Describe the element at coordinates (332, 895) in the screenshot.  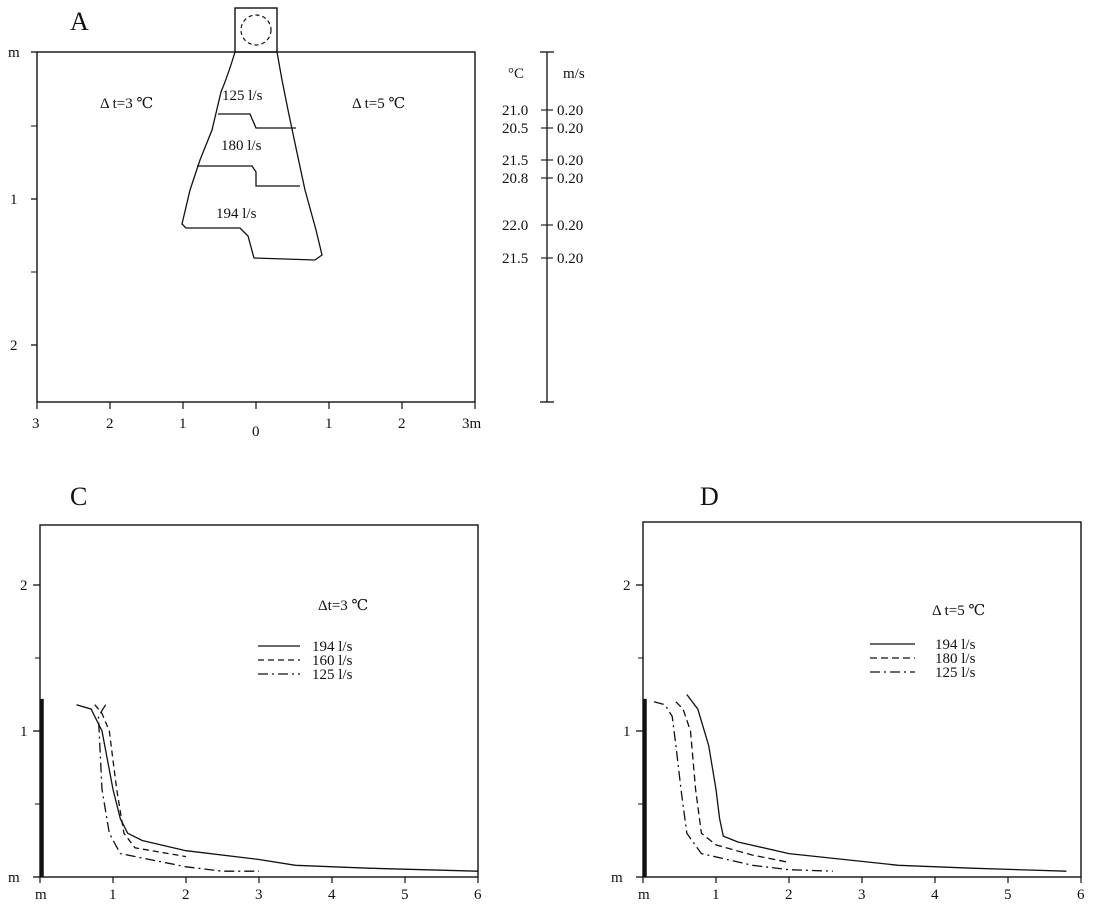
I see `panel-c-xtick-4: 4` at that location.